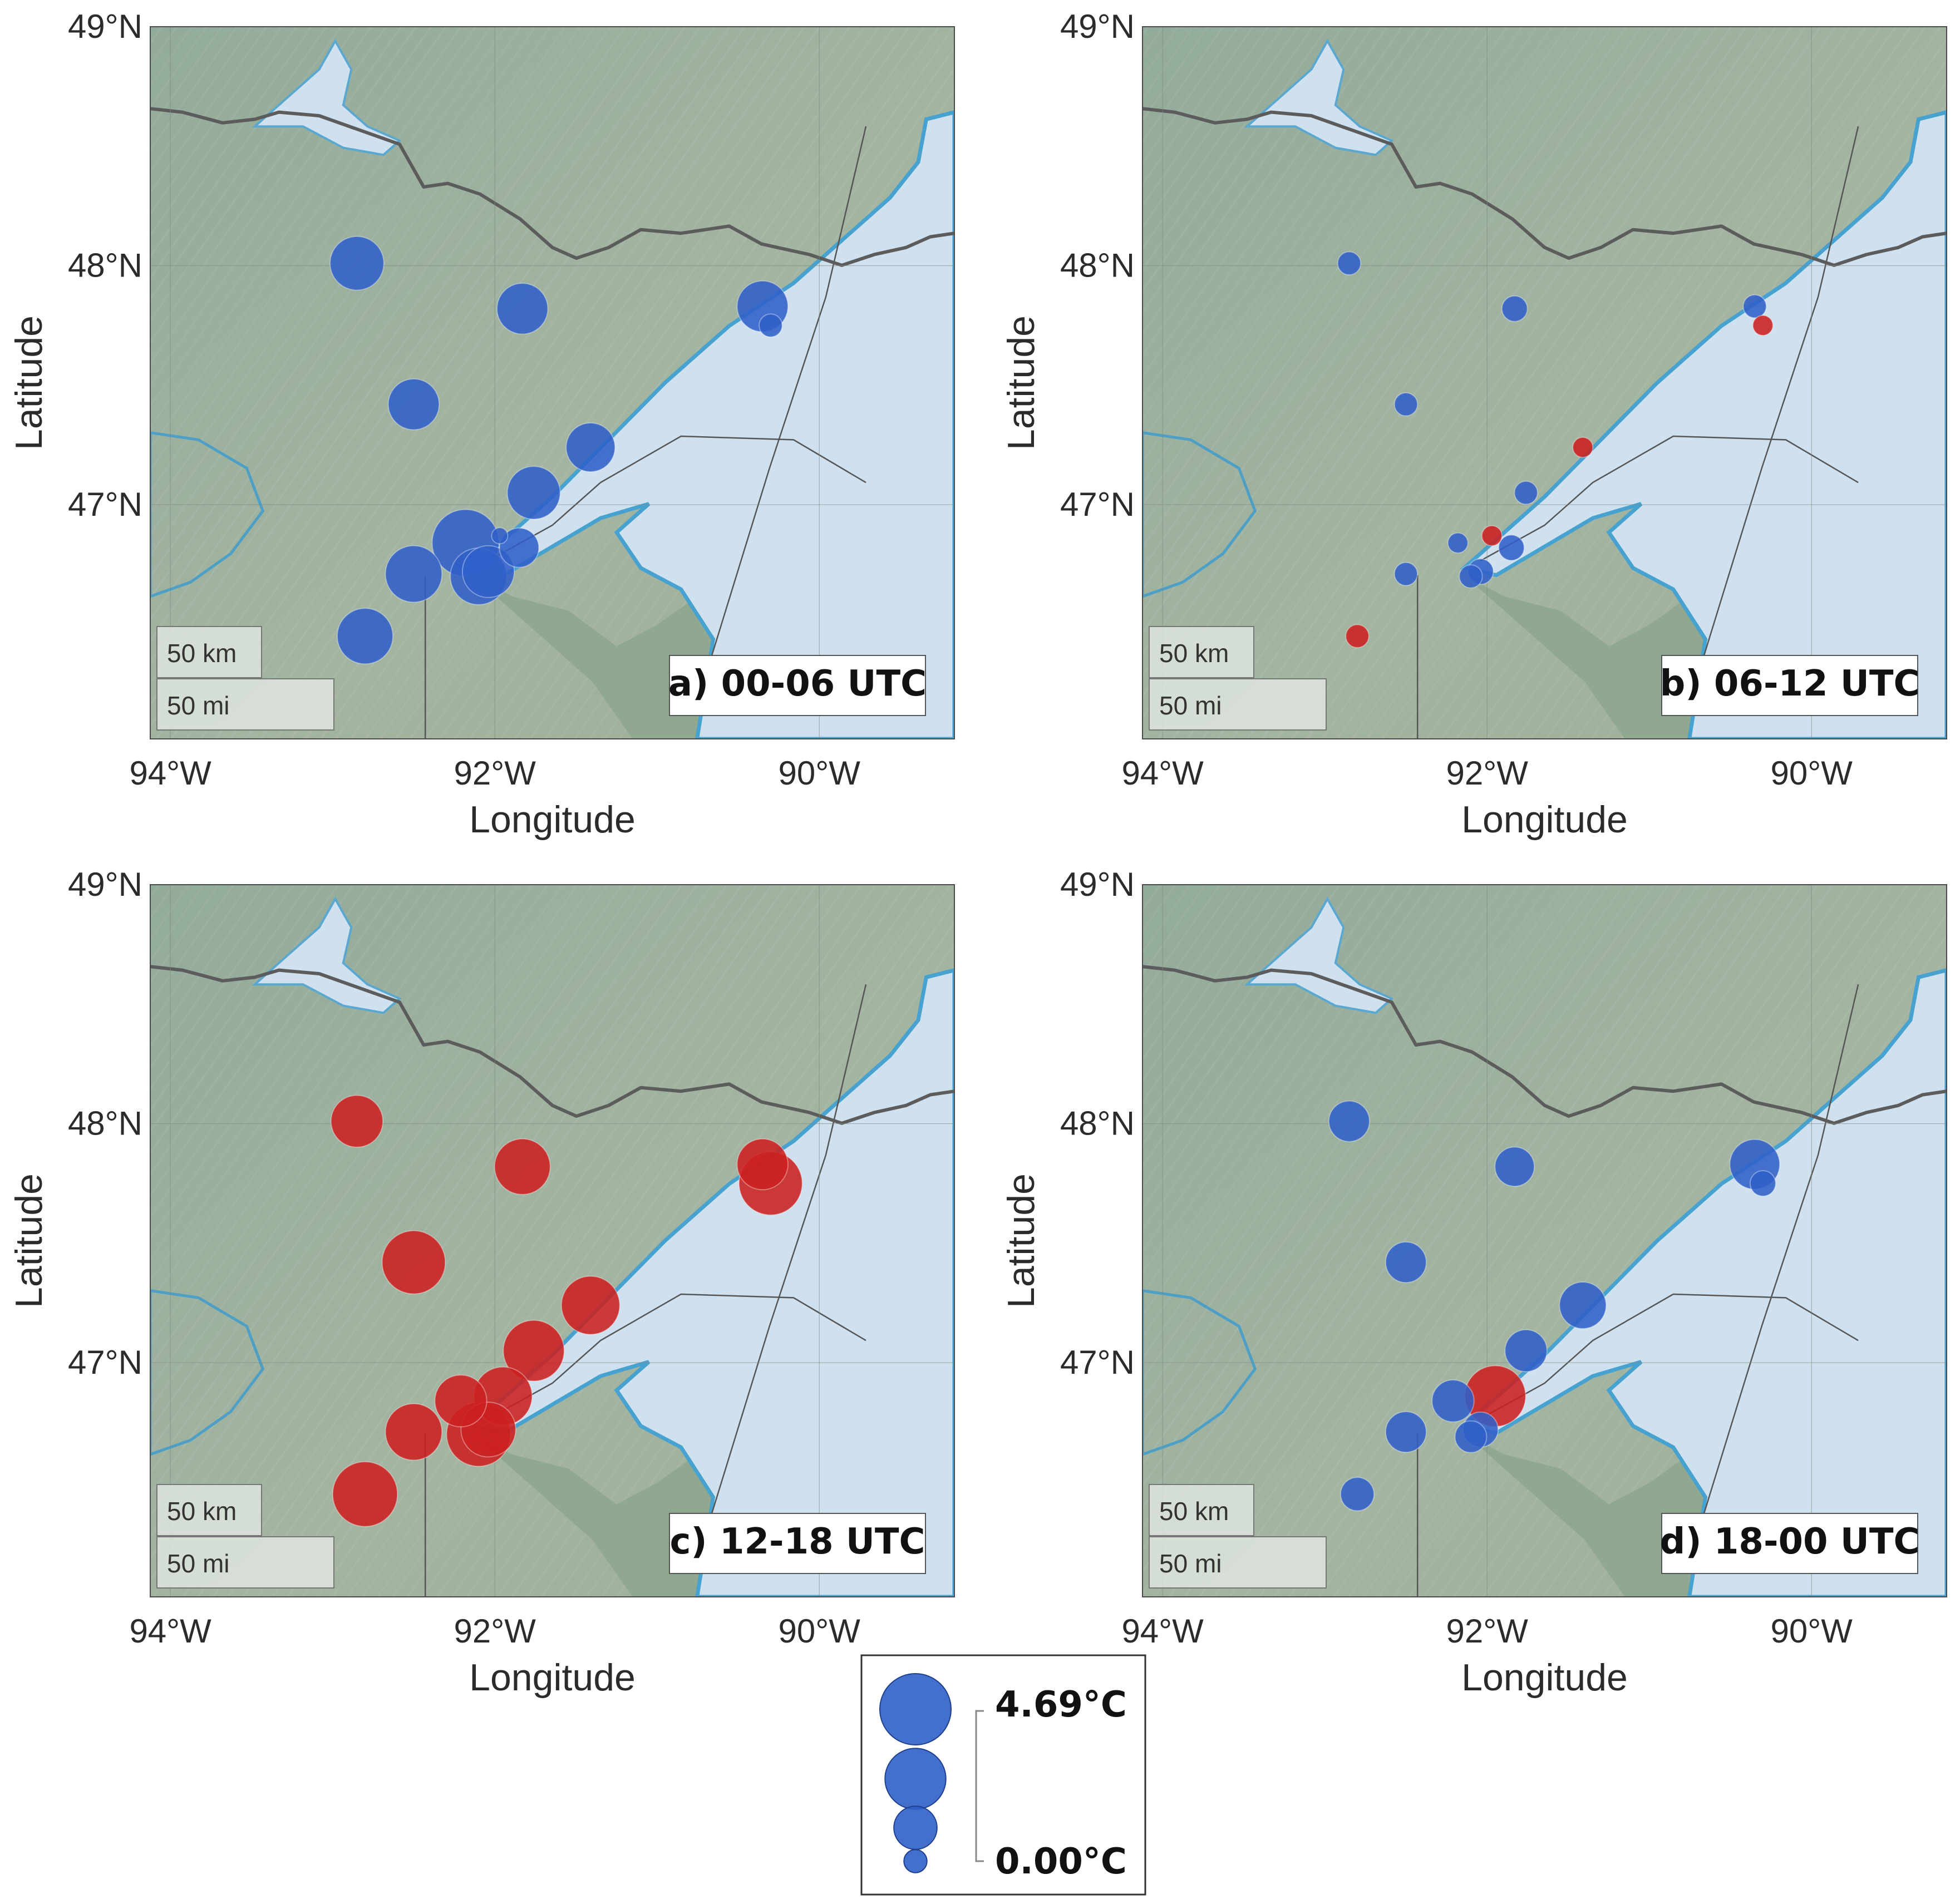  I want to click on legend-range-bracket, so click(979, 1786).